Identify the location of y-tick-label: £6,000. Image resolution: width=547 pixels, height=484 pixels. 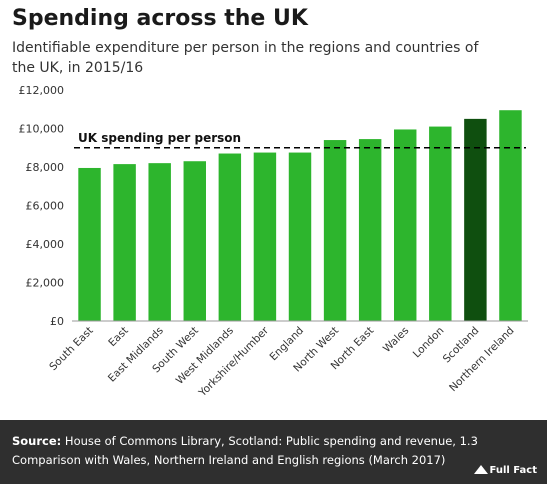
(45, 206).